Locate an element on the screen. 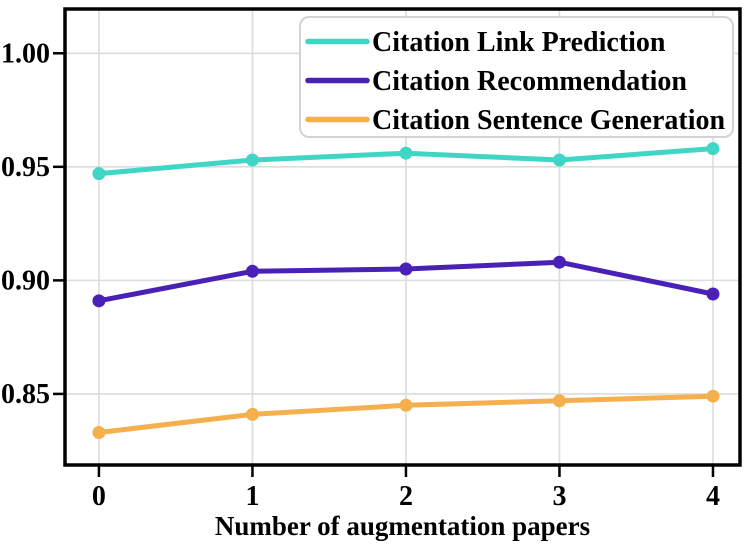 The width and height of the screenshot is (747, 547). x-tick-label: 0 is located at coordinates (99, 496).